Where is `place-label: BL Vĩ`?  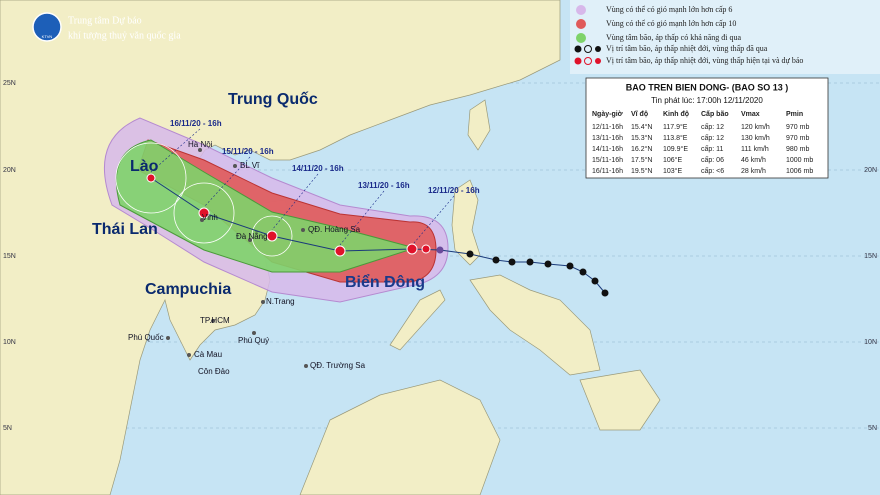
place-label: BL Vĩ is located at coordinates (250, 165).